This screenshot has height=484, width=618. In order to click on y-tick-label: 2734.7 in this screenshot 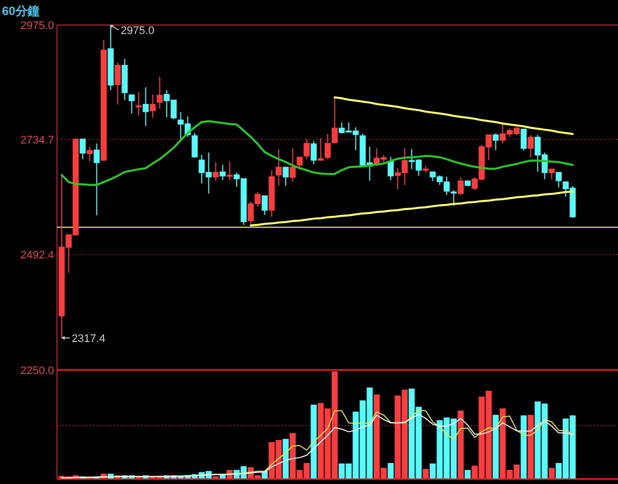, I will do `click(37, 140)`.